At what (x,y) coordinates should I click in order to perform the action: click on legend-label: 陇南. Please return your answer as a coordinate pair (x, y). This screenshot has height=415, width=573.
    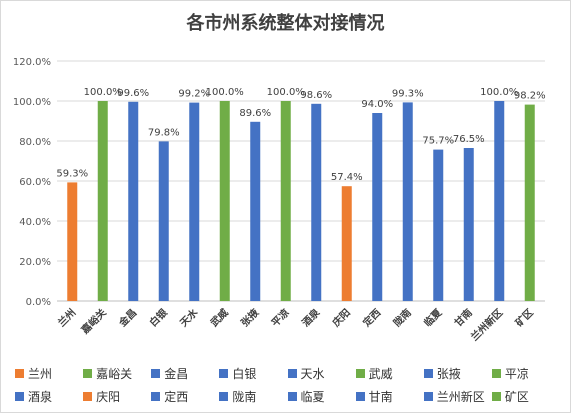
    Looking at the image, I should click on (244, 397).